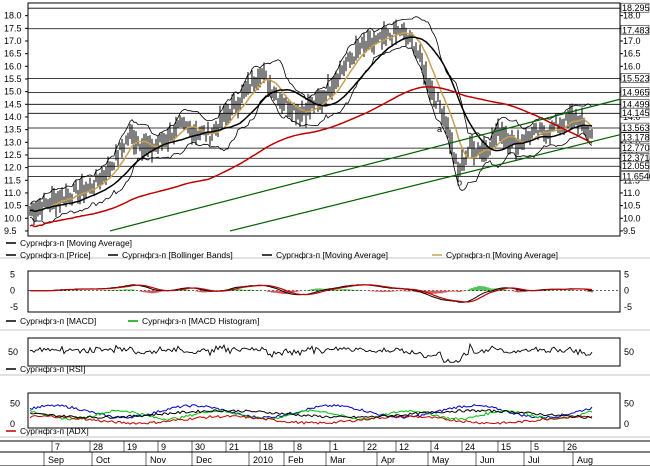 The image size is (650, 466). Describe the element at coordinates (177, 255) in the screenshot. I see `legend-bollinger: Сургнфгз-п [Bollinger Bands]` at that location.